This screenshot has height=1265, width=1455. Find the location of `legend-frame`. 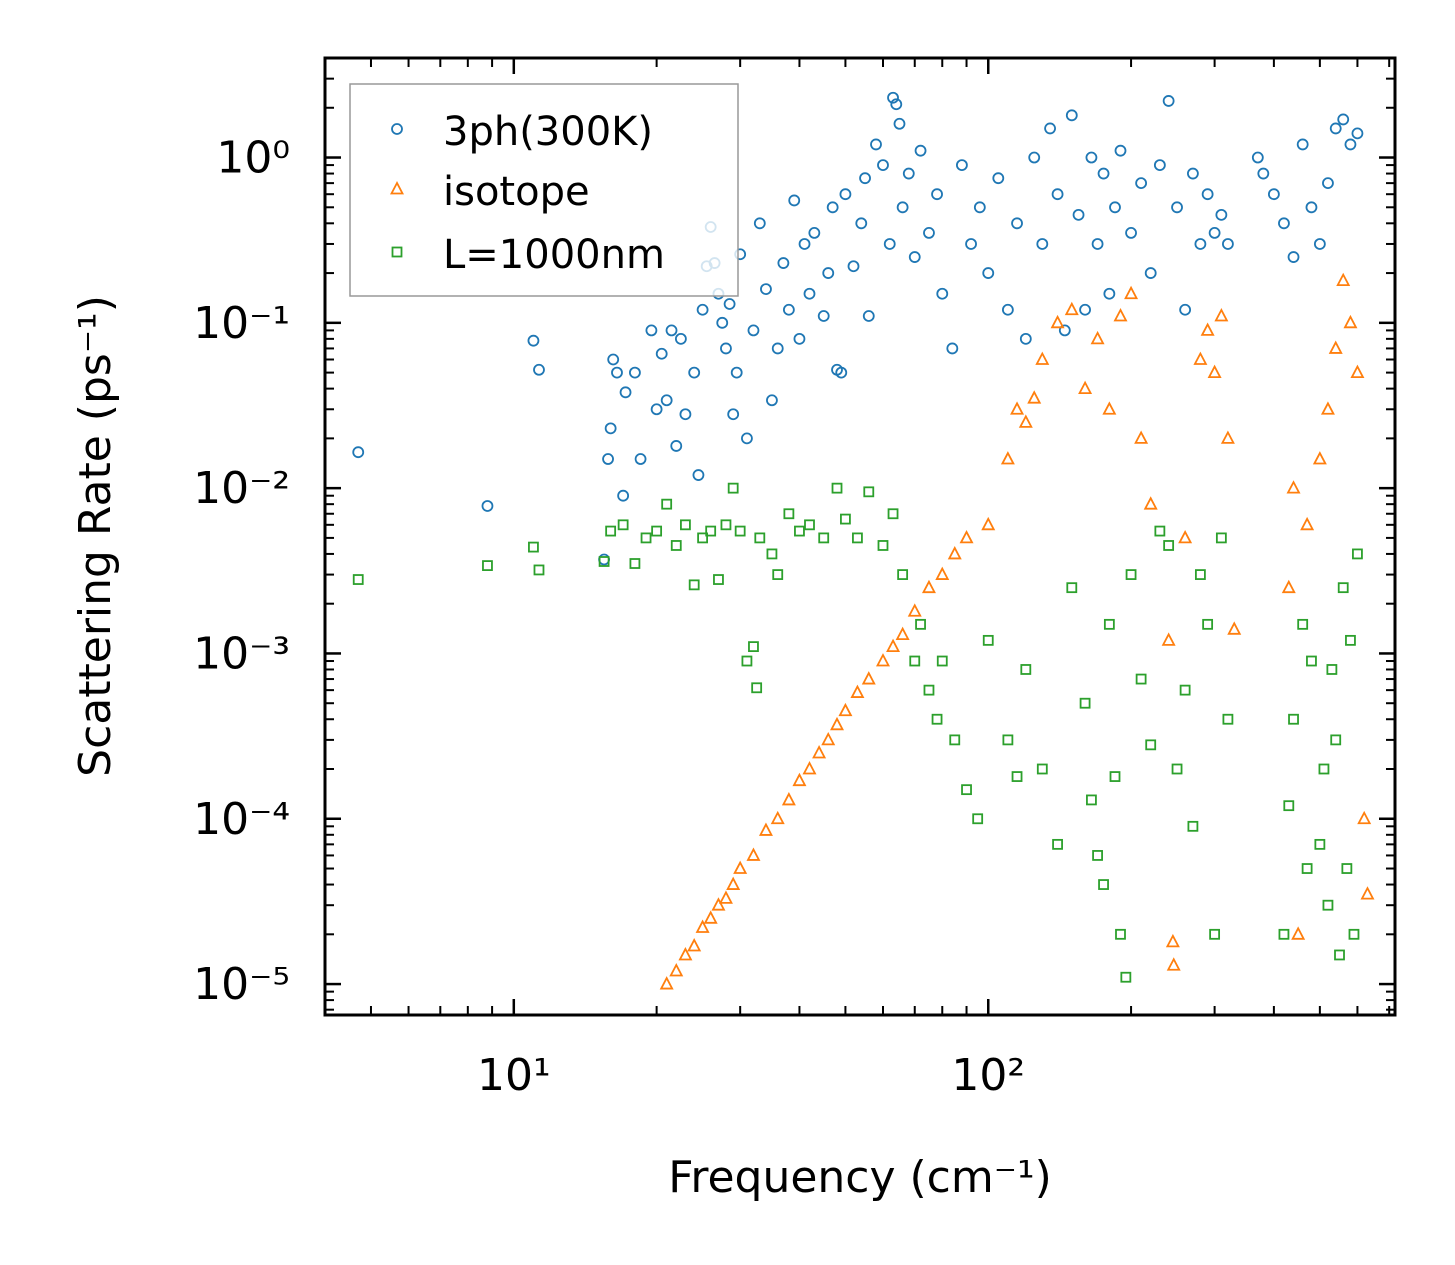

legend-frame is located at coordinates (544, 190).